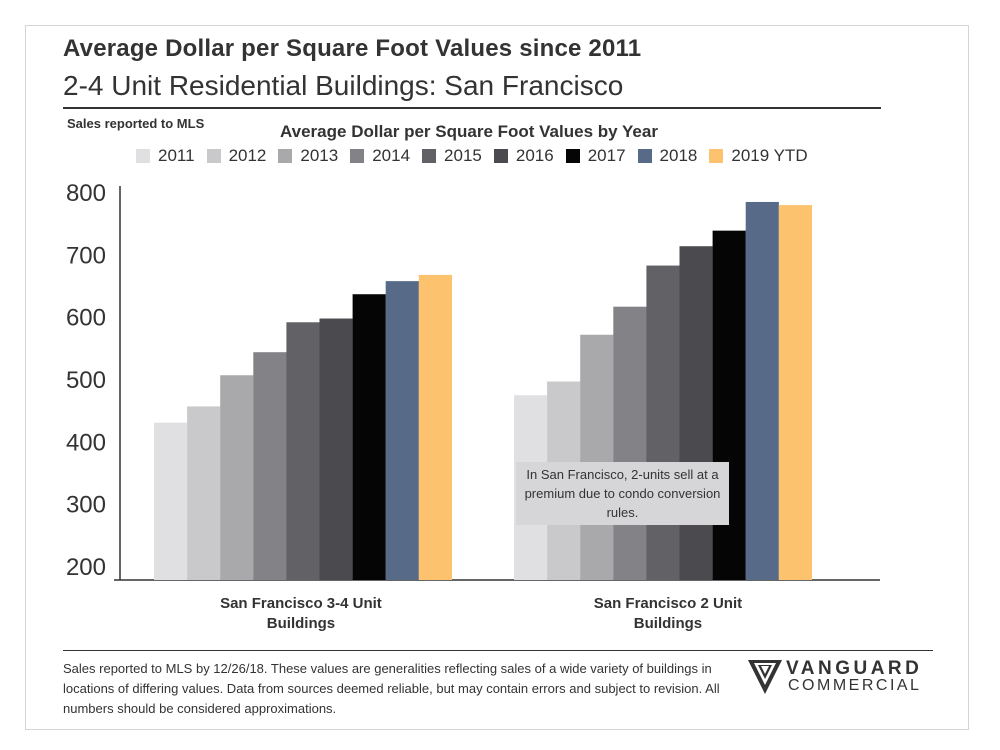  I want to click on footer-divider, so click(498, 650).